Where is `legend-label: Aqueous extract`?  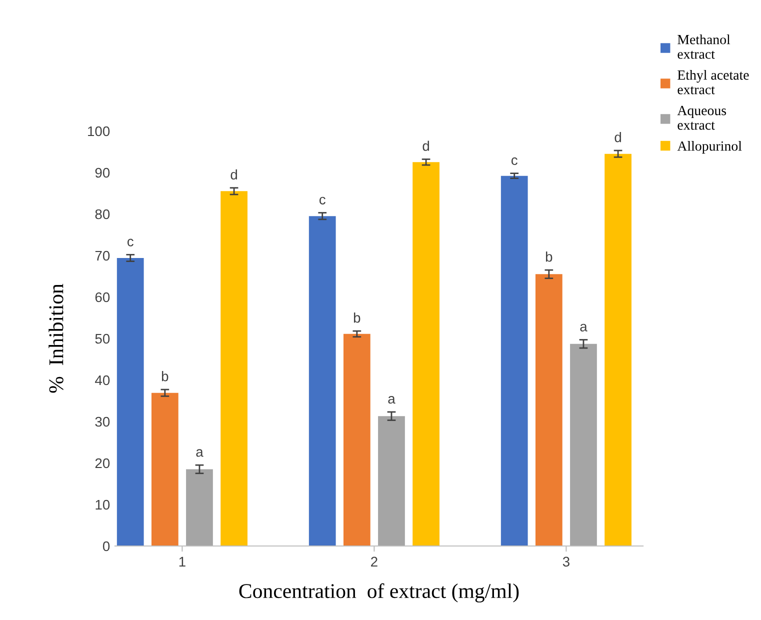 legend-label: Aqueous extract is located at coordinates (701, 118).